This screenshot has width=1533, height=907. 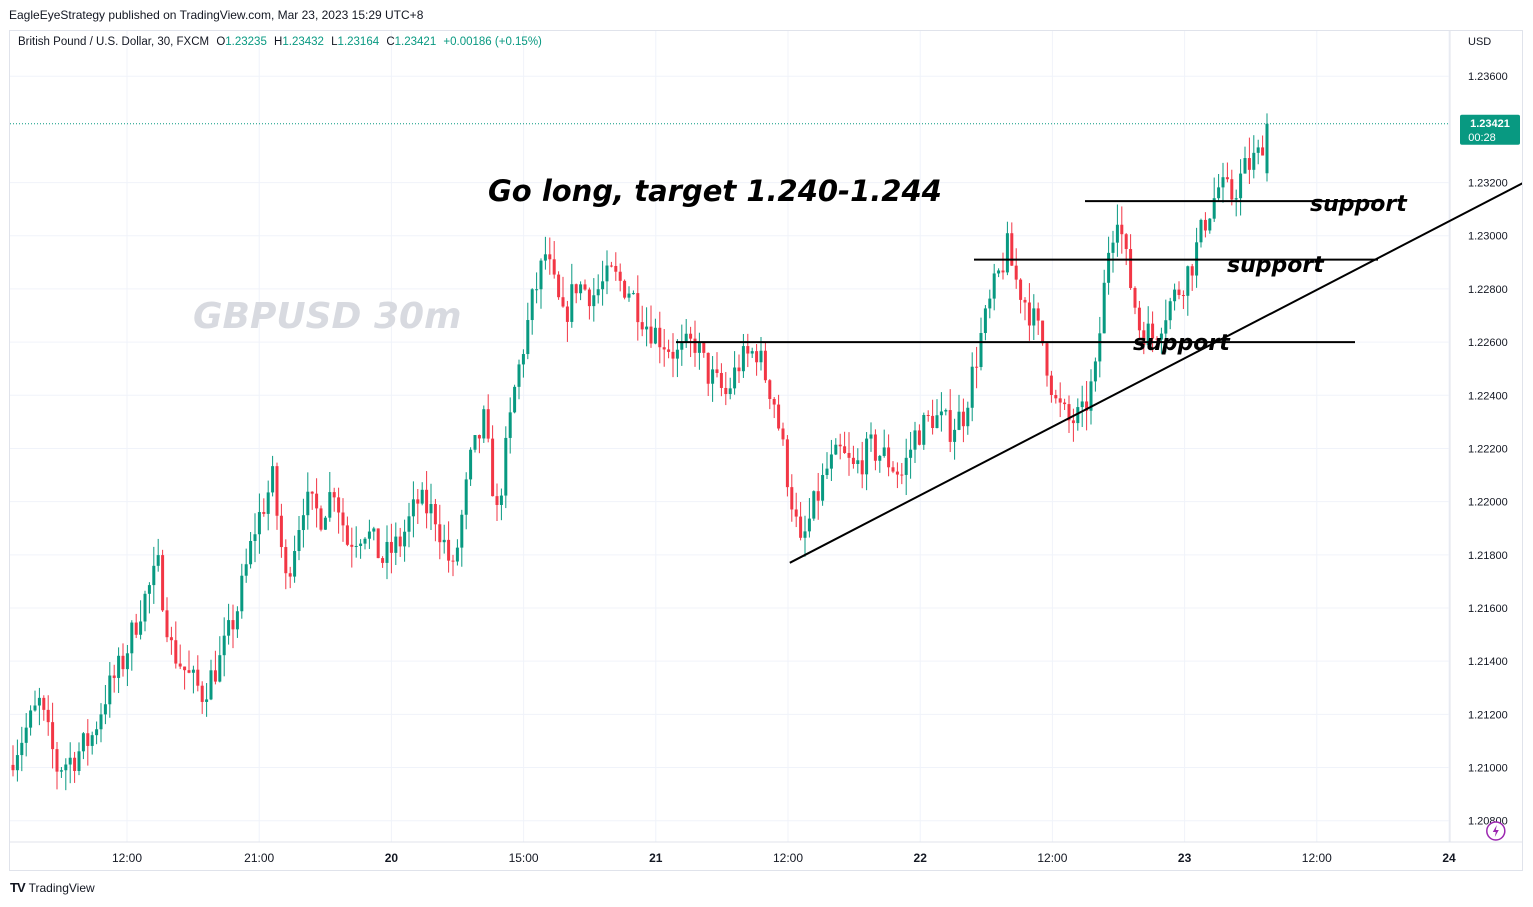 What do you see at coordinates (1488, 290) in the screenshot?
I see `y-tick-label: 1.22800` at bounding box center [1488, 290].